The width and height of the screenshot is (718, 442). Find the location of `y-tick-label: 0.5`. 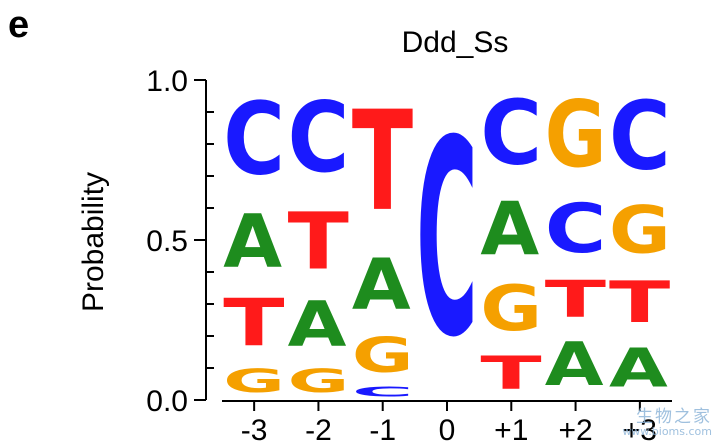

y-tick-label: 0.5 is located at coordinates (167, 241).